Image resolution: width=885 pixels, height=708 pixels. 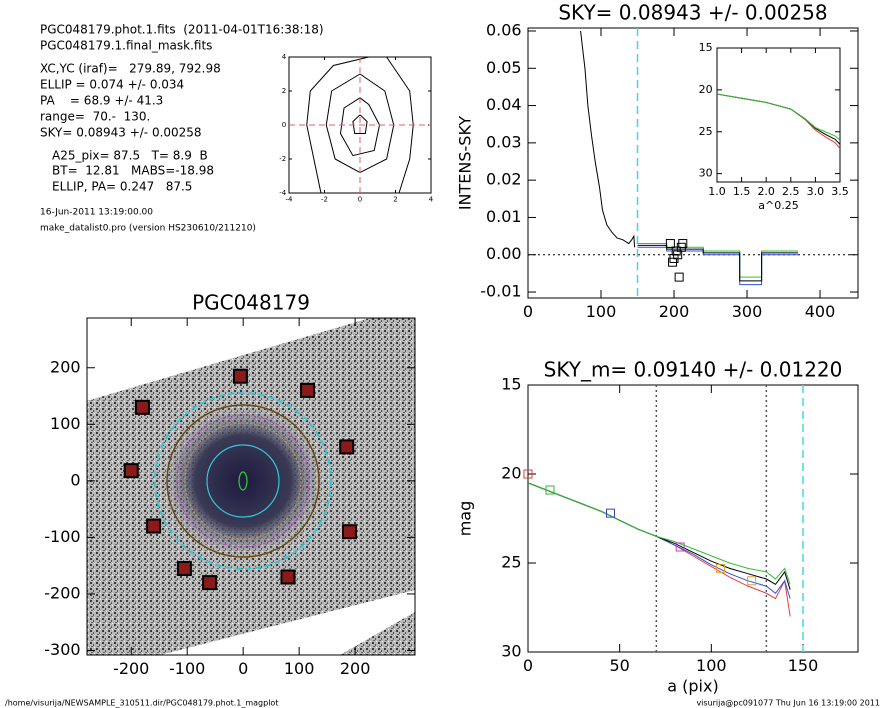 I want to click on y-tick-label: 0.03, so click(x=504, y=141).